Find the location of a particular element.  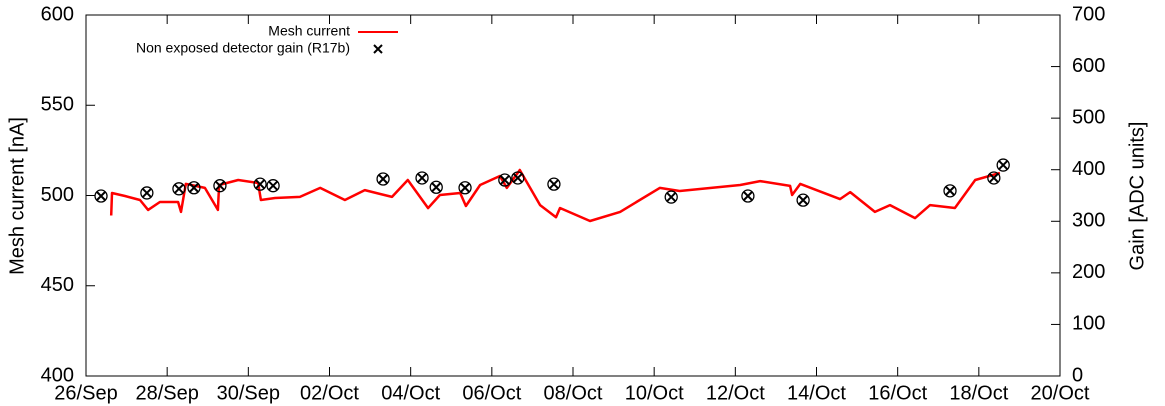

y-tick-label: 450 is located at coordinates (57, 285).